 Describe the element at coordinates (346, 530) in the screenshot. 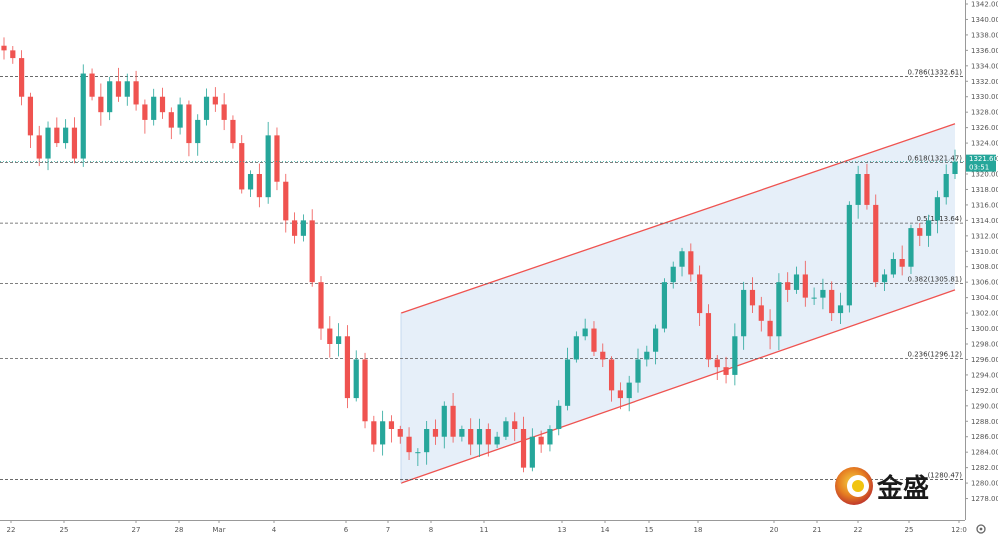

I see `x-tick-label: 6` at that location.